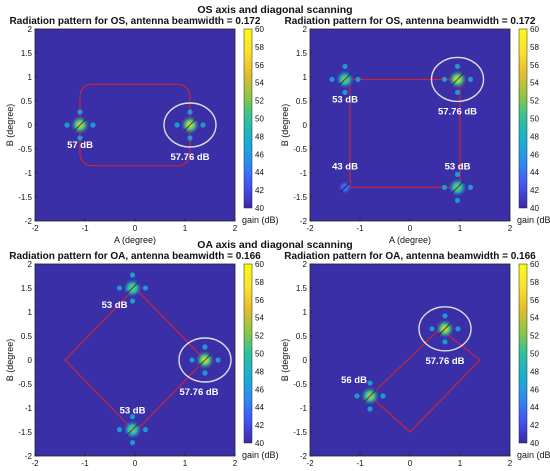 The image size is (550, 471). What do you see at coordinates (115, 305) in the screenshot?
I see `beam-label: 53 dB` at bounding box center [115, 305].